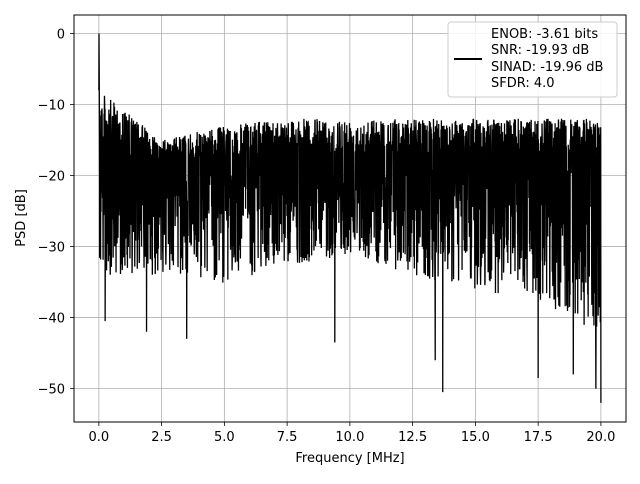 This screenshot has height=484, width=640. Describe the element at coordinates (523, 83) in the screenshot. I see `legend-sfdr: SFDR: 4.0` at that location.